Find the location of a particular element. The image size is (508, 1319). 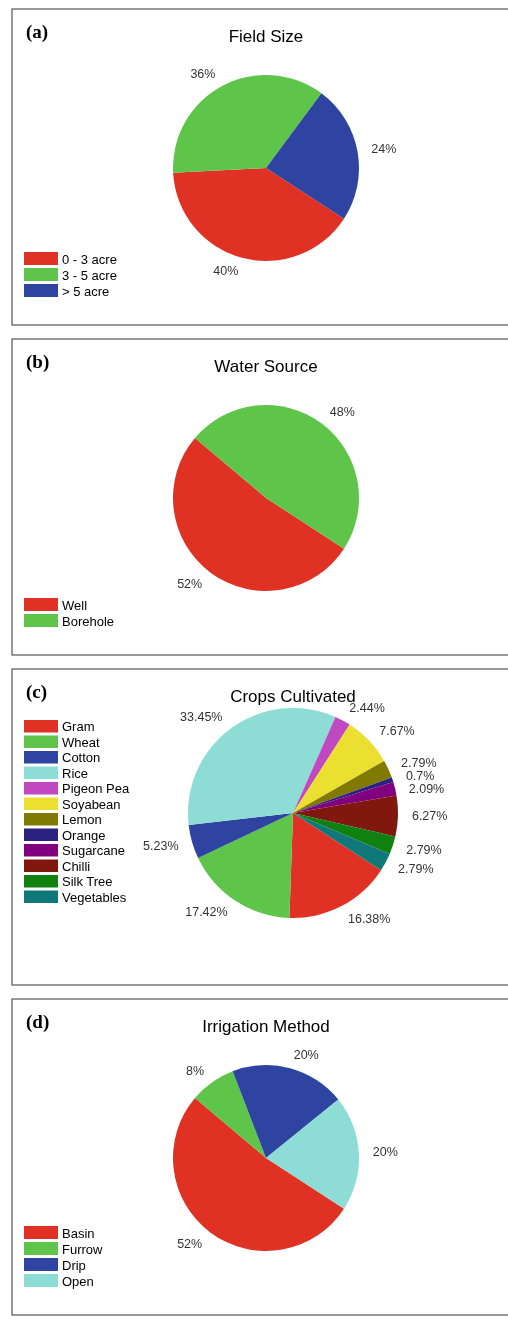

legend-label: Lemon is located at coordinates (82, 819).